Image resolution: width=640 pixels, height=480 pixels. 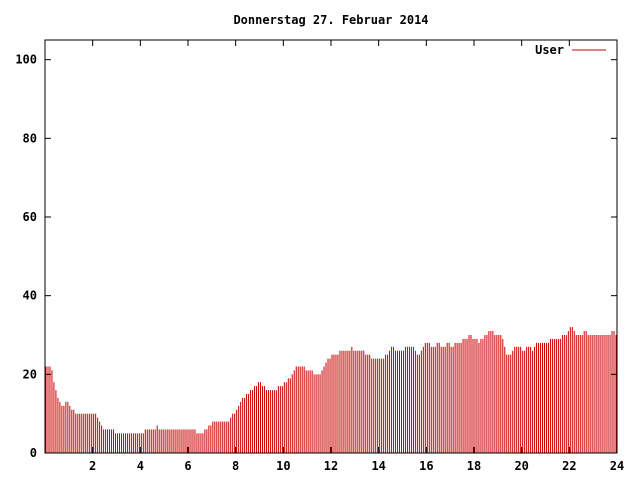 I want to click on x-tick-label: 20, so click(x=521, y=466).